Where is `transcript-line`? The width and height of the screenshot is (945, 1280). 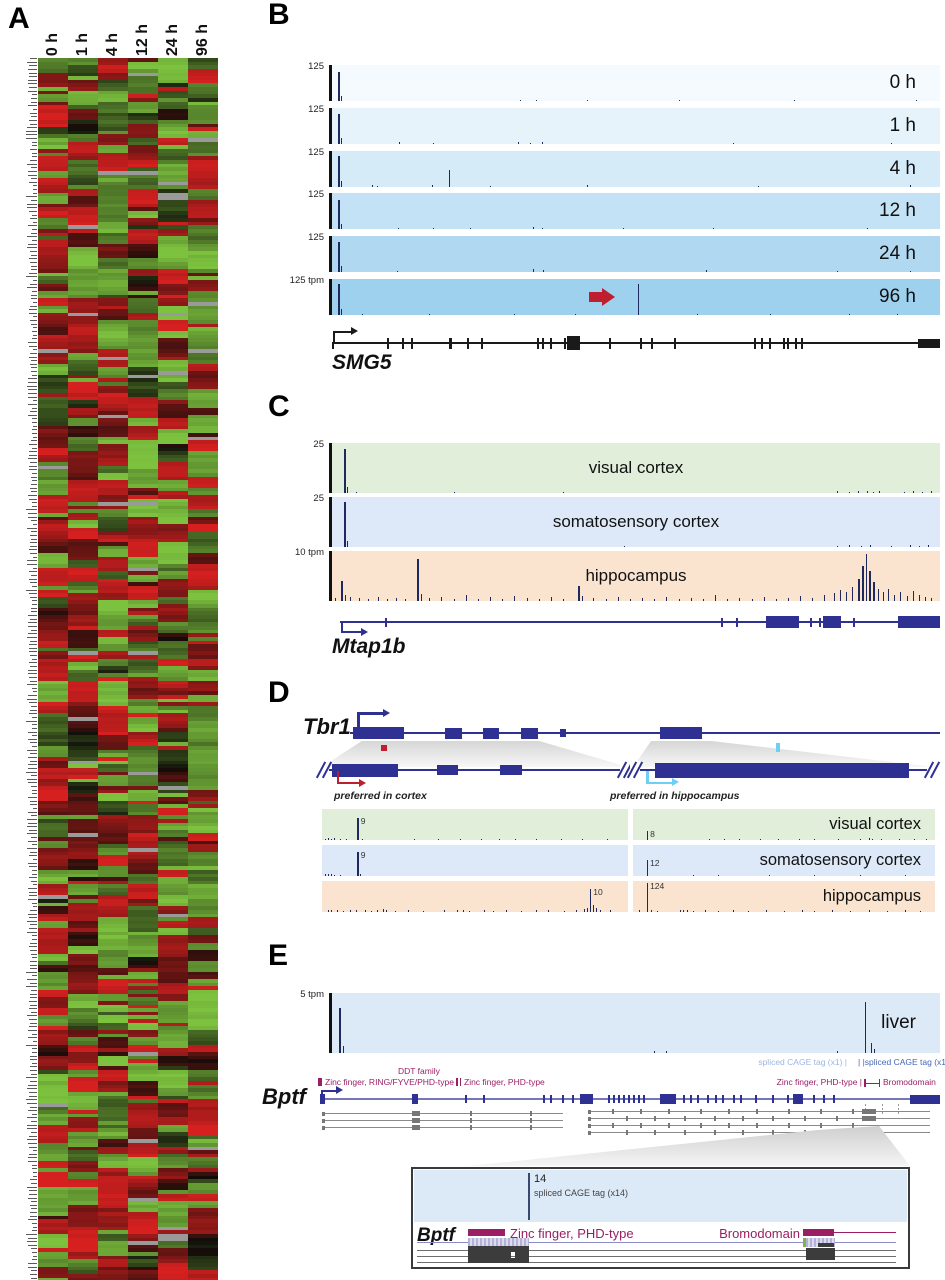
transcript-line is located at coordinates (759, 1112).